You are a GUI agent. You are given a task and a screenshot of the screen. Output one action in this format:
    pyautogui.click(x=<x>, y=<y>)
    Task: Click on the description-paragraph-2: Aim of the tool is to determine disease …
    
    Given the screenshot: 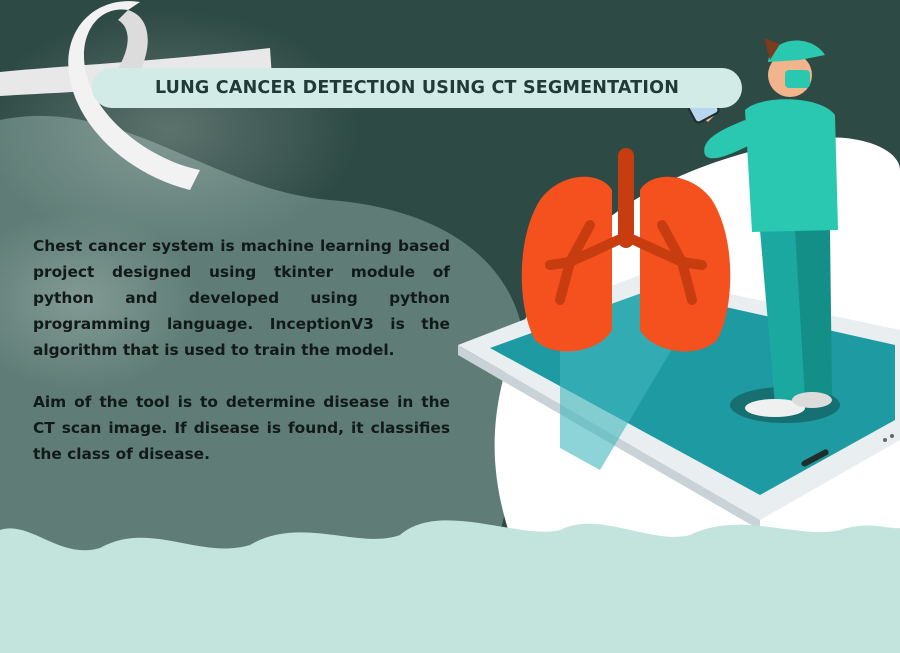 What is the action you would take?
    pyautogui.click(x=241, y=428)
    